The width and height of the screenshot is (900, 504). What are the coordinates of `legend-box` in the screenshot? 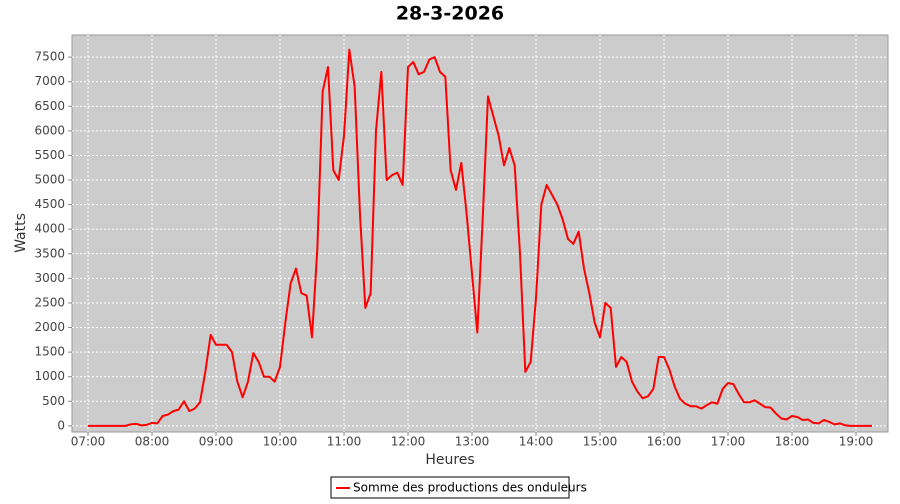 It's located at (450, 487).